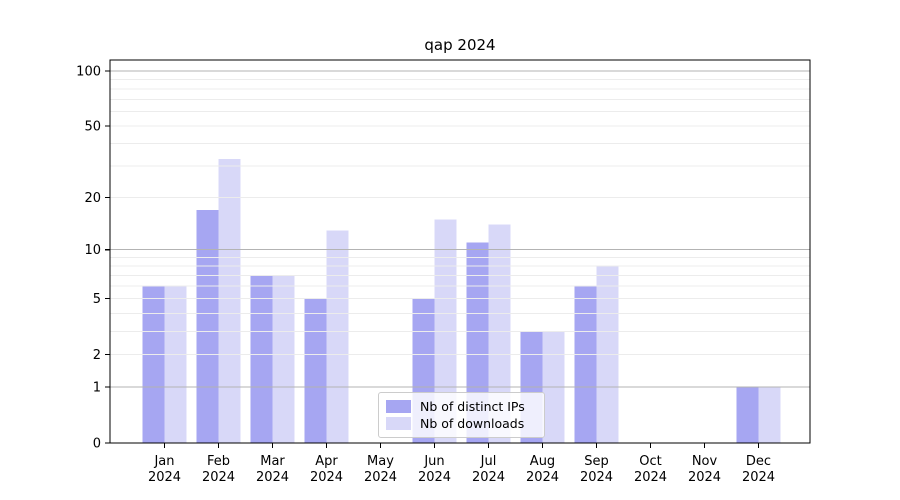  Describe the element at coordinates (326, 469) in the screenshot. I see `x-tick-label-apr-2024: Apr 2024` at that location.